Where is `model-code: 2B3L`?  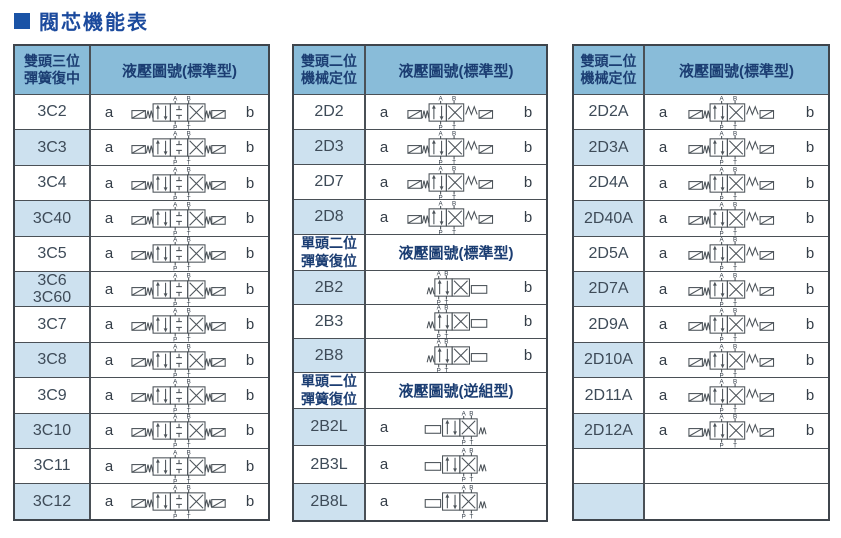 model-code: 2B3L is located at coordinates (329, 464).